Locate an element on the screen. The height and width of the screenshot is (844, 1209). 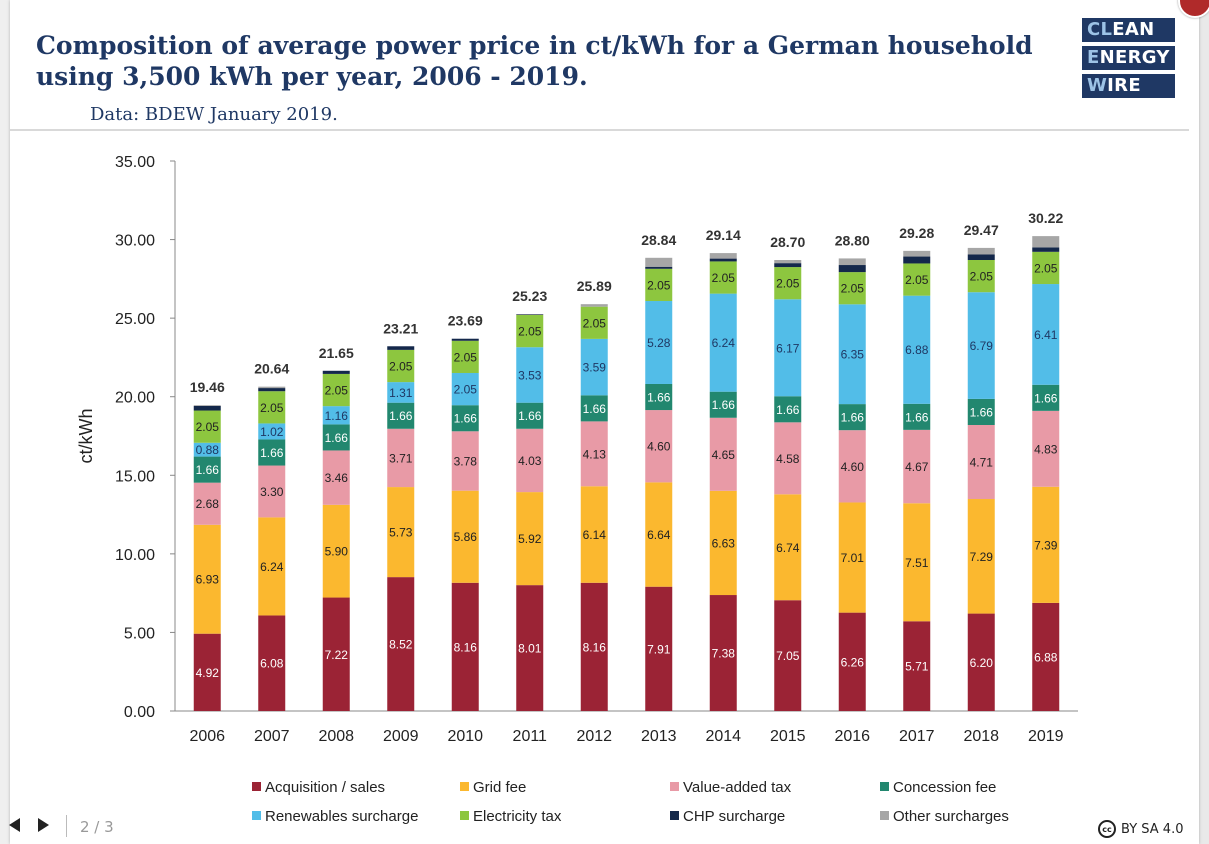
corner-badge-icon is located at coordinates (1193, 9).